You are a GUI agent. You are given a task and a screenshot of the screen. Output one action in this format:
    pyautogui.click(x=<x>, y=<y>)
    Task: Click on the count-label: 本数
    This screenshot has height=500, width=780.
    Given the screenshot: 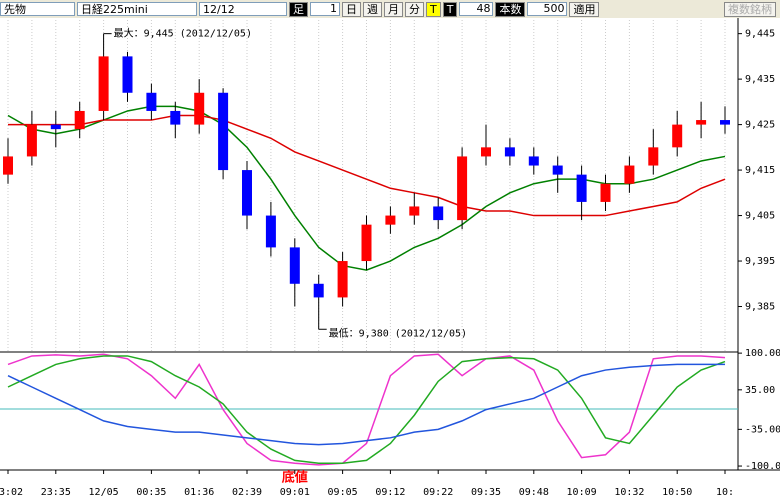 What is the action you would take?
    pyautogui.click(x=510, y=9)
    